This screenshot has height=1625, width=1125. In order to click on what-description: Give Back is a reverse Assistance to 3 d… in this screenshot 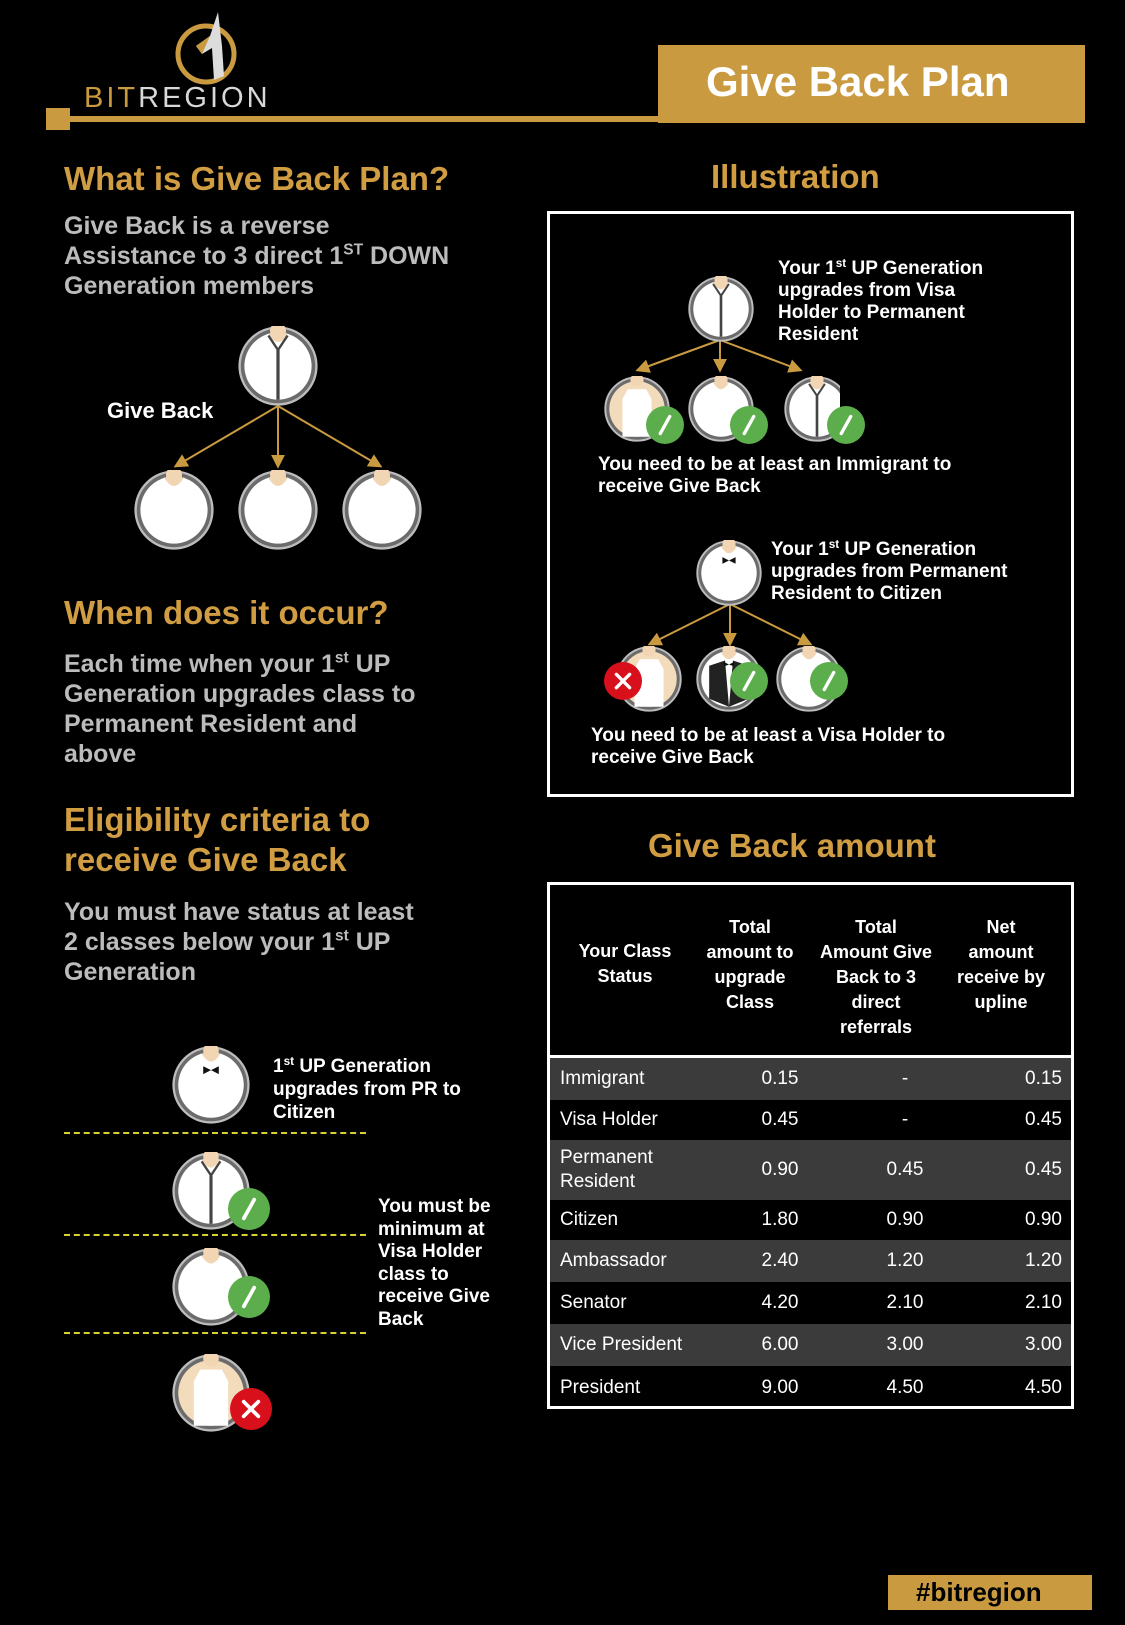, I will do `click(257, 256)`.